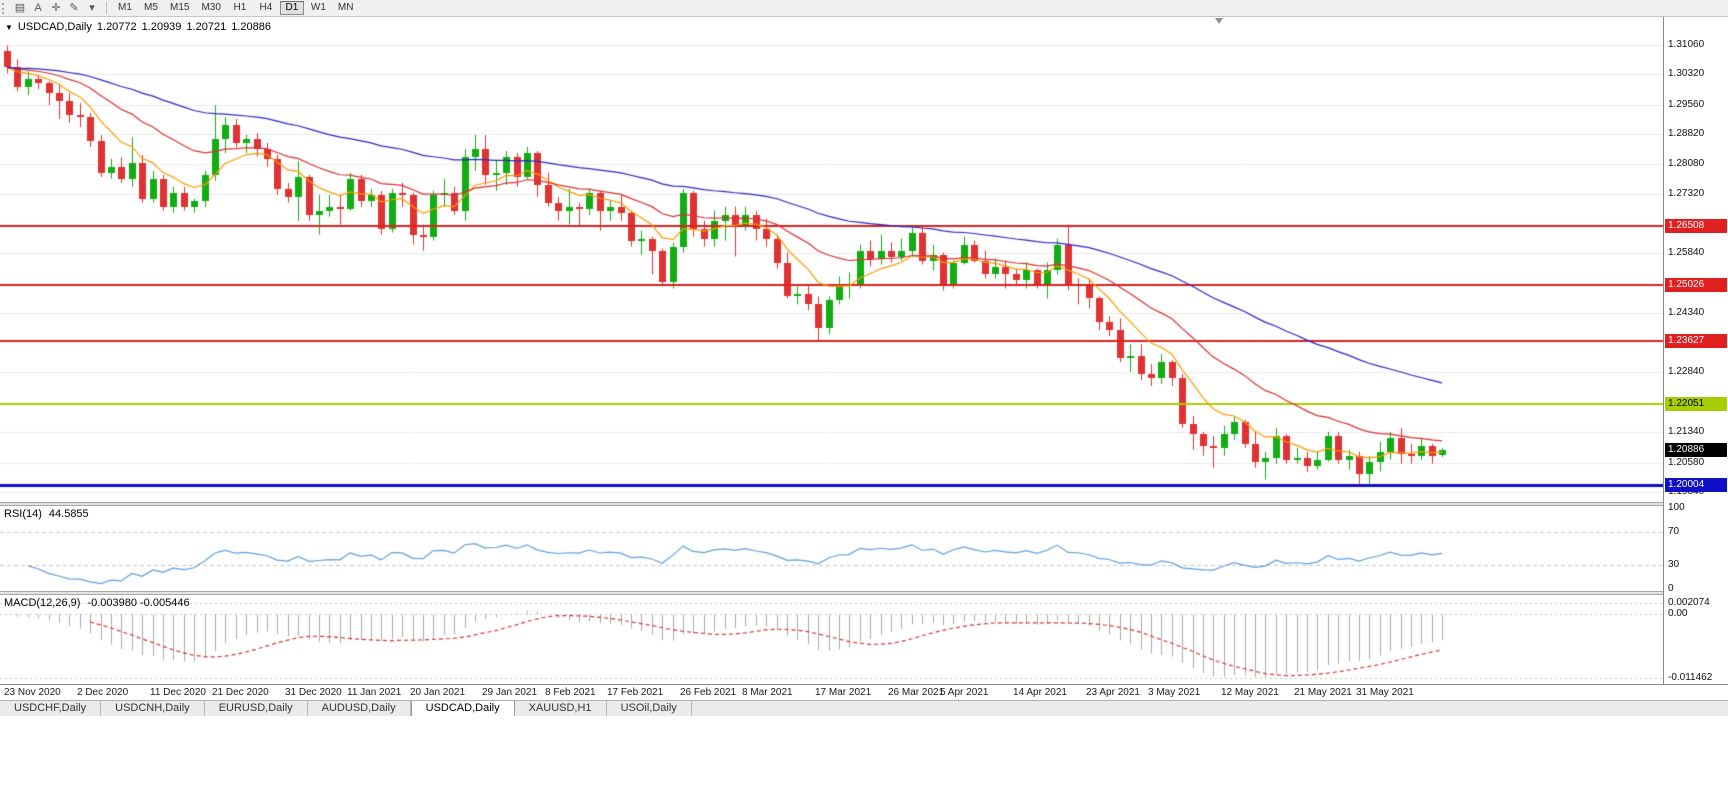  What do you see at coordinates (359, 708) in the screenshot?
I see `chart-tab: AUDUSD,Daily` at bounding box center [359, 708].